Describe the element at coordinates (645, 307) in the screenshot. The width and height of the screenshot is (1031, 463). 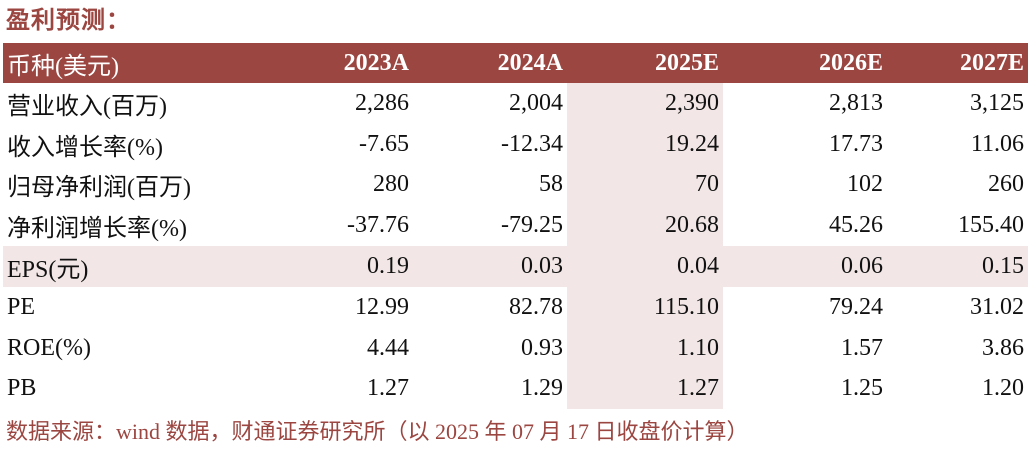
I see `cell-value: 115.10` at that location.